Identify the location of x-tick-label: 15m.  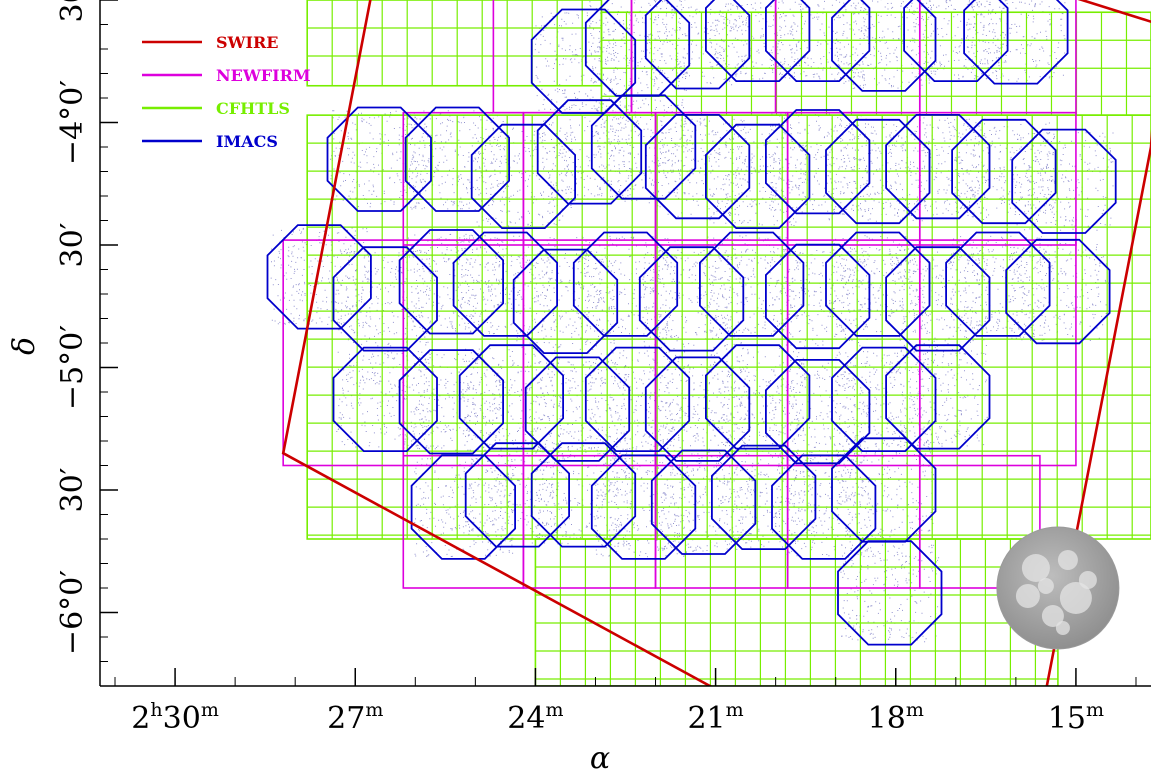
(1076, 717).